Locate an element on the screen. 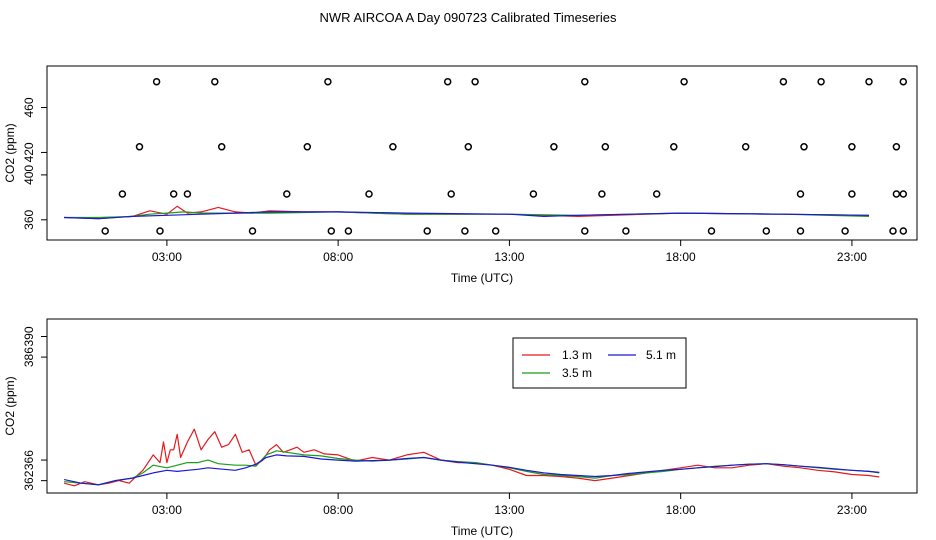 The width and height of the screenshot is (936, 540). top-ylabel: CO2 (ppm) is located at coordinates (10, 152).